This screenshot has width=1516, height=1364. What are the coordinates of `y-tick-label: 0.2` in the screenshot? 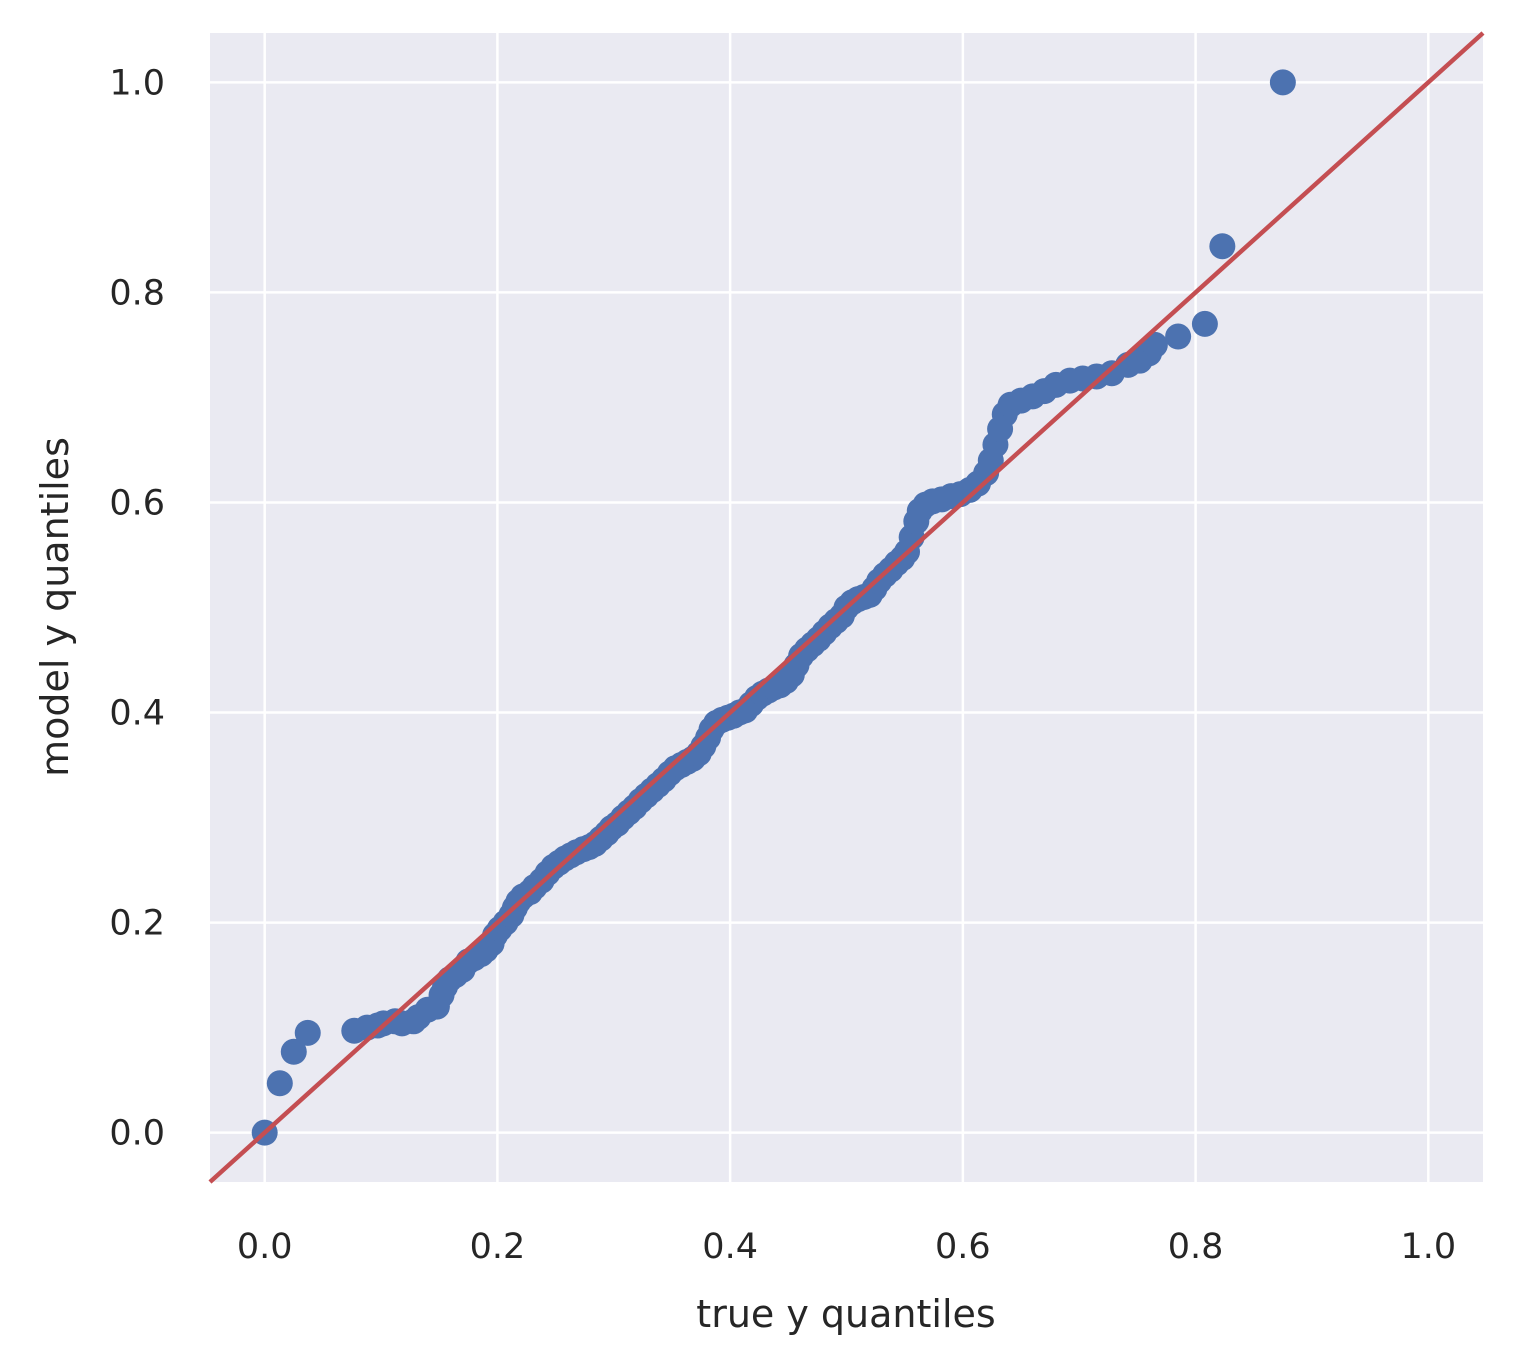 It's located at (137, 924).